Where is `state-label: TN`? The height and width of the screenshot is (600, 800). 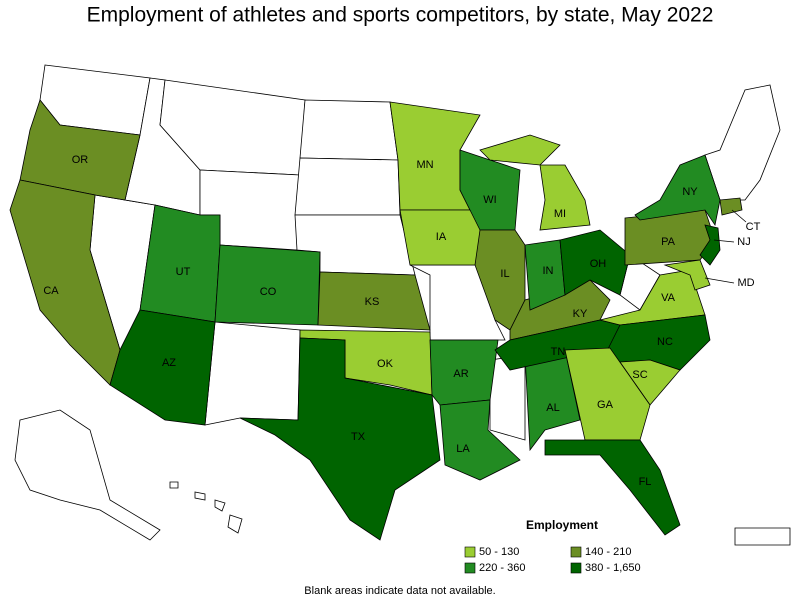
state-label: TN is located at coordinates (558, 352).